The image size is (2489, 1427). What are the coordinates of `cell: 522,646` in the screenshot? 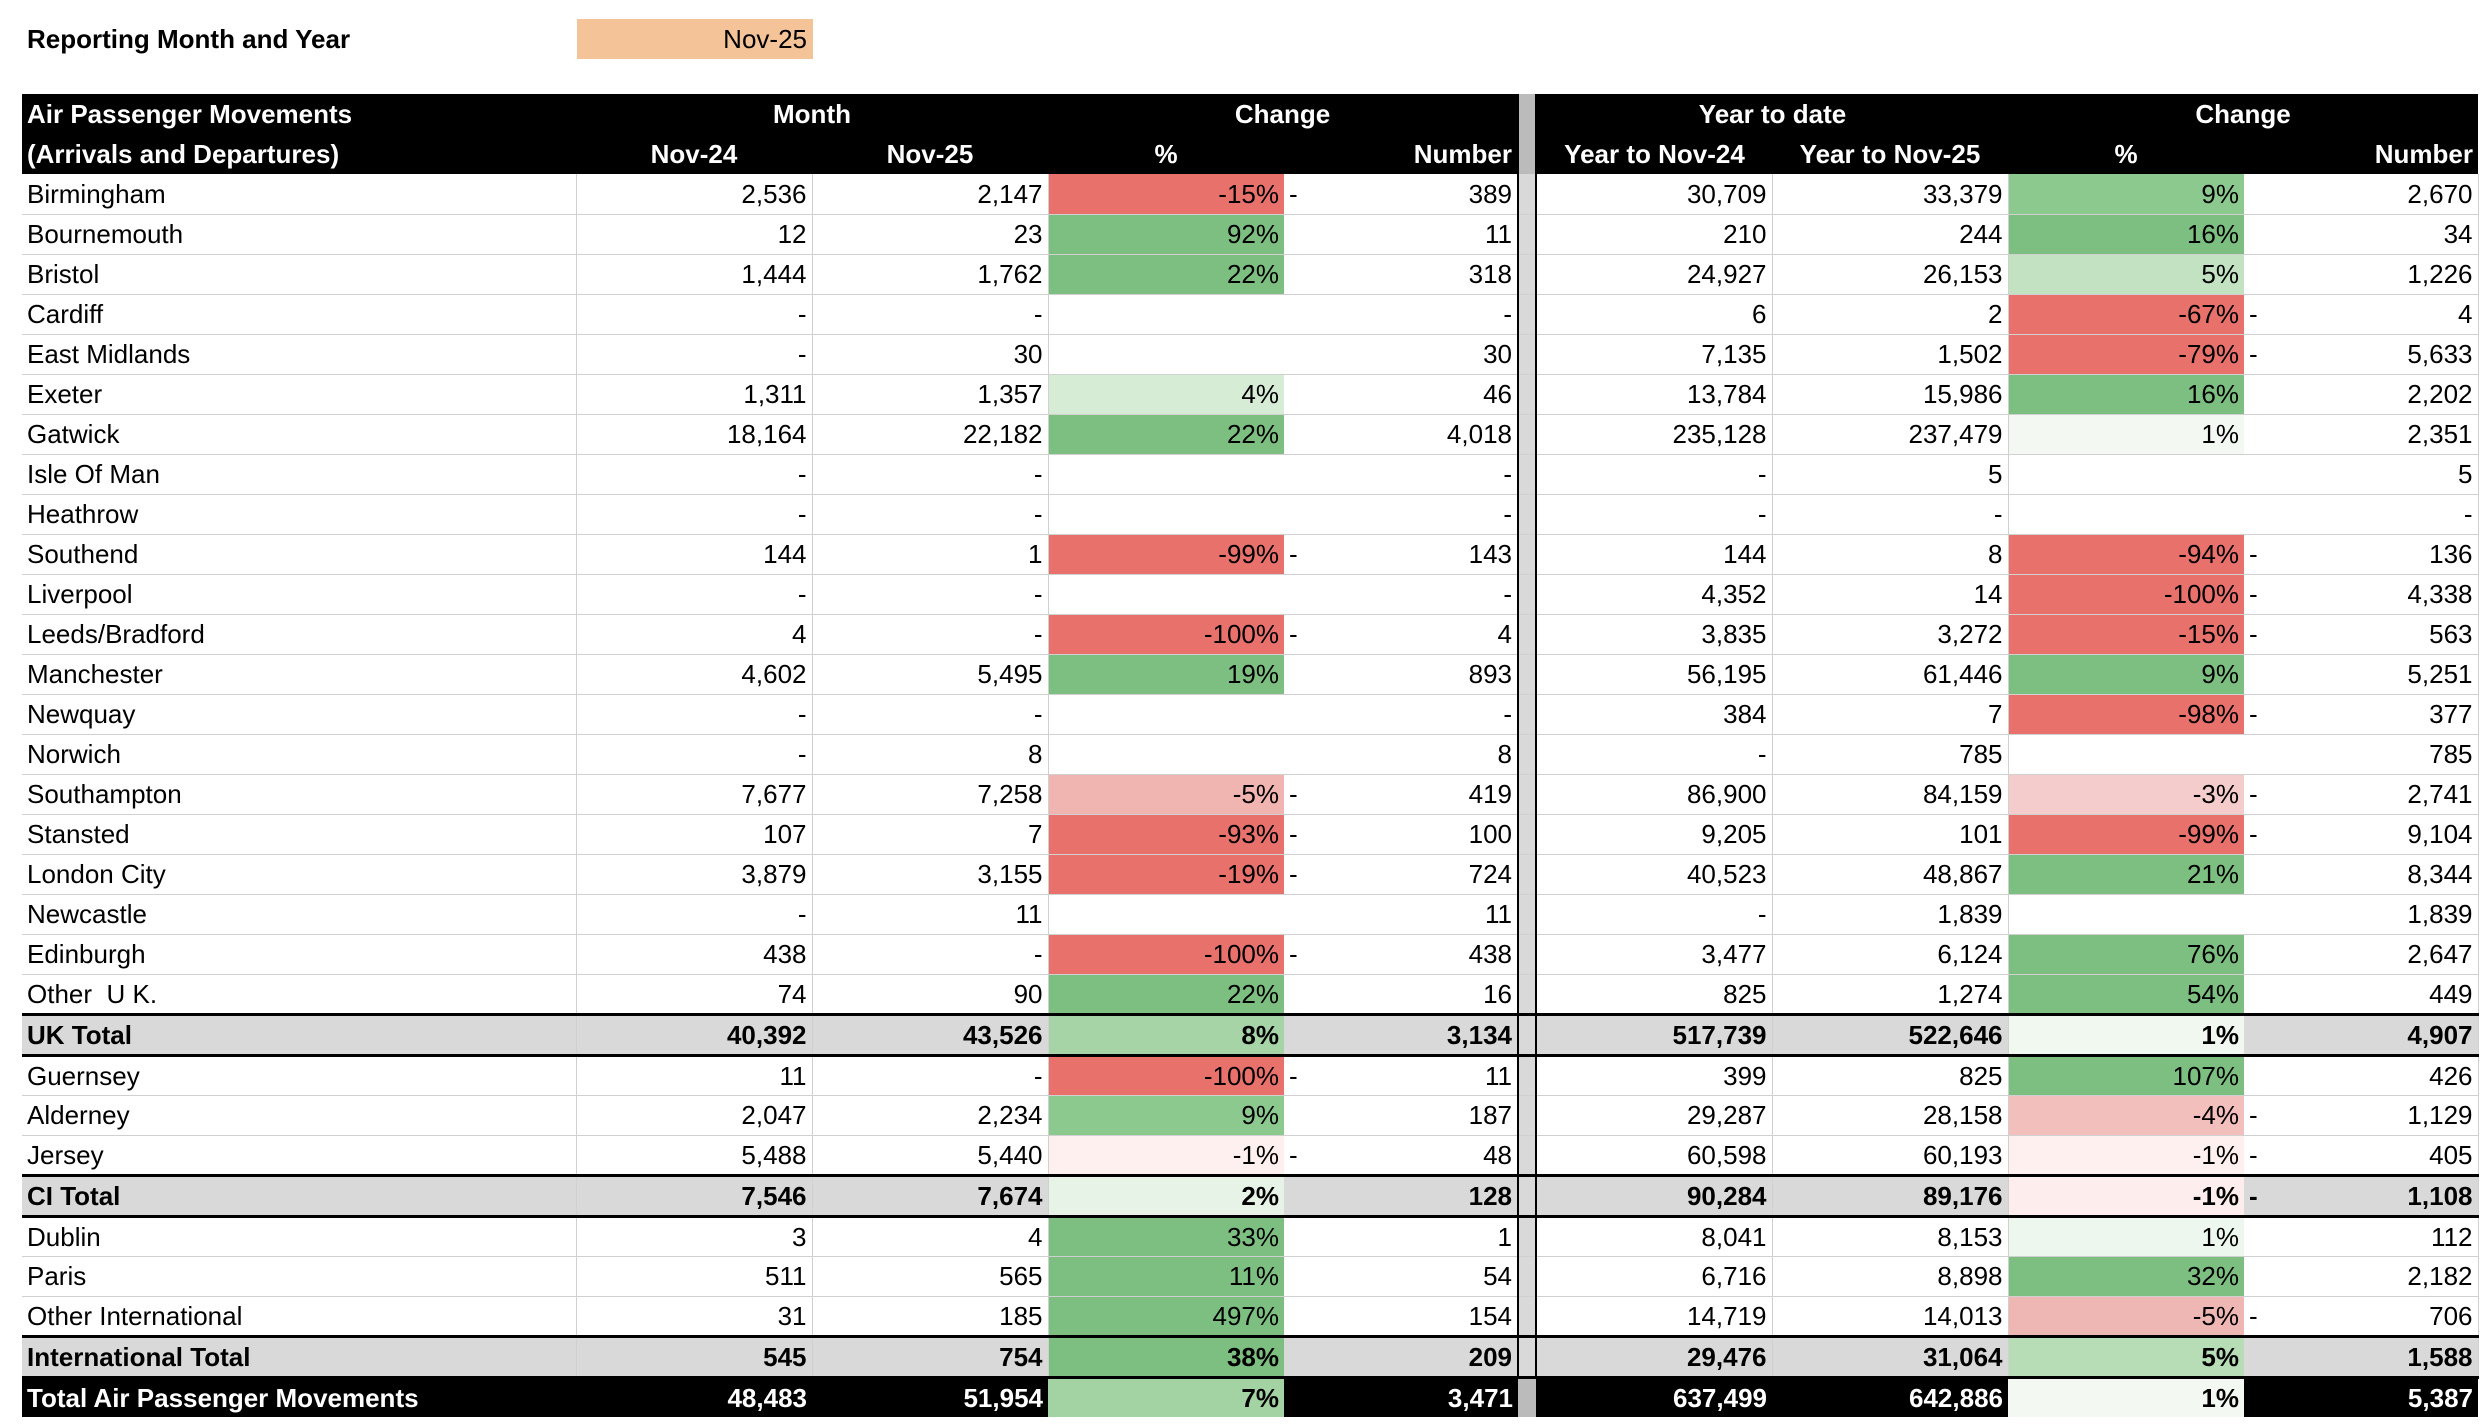 It's located at (1890, 1034).